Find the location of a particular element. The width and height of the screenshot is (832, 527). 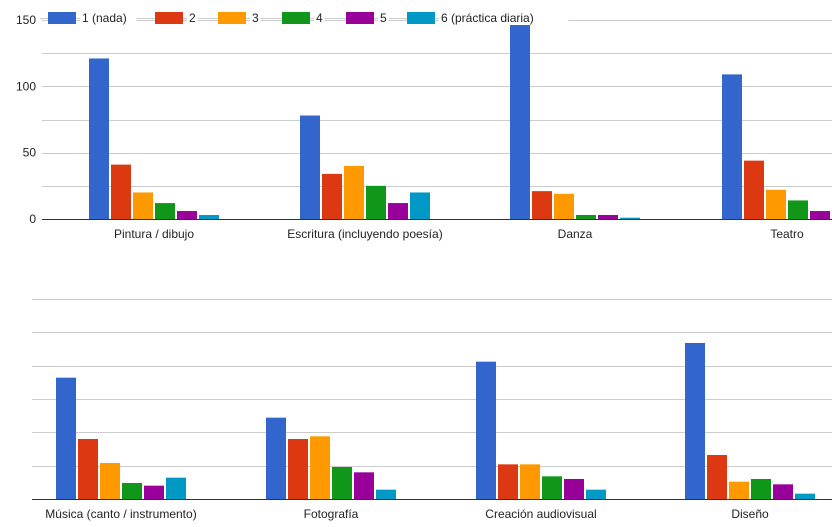

legend-label: 4 is located at coordinates (319, 18).